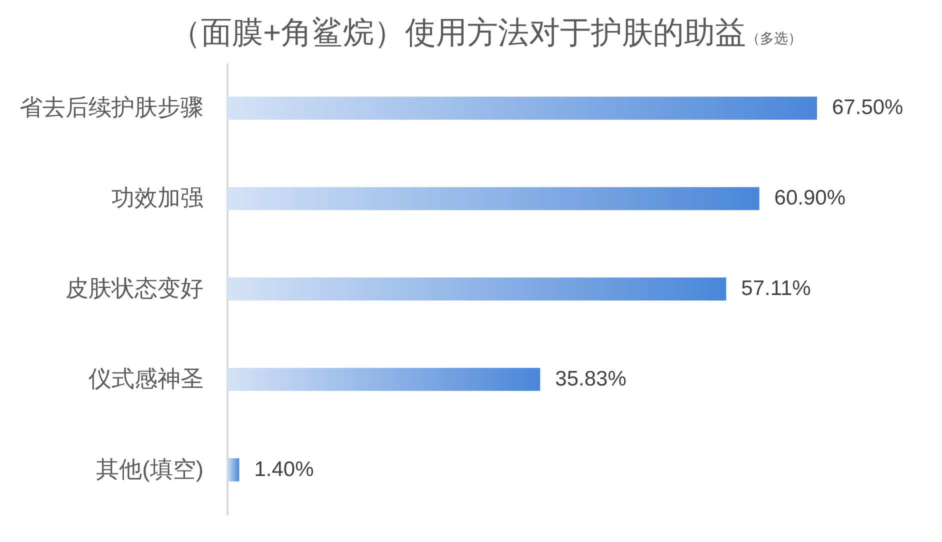 Image resolution: width=942 pixels, height=542 pixels. What do you see at coordinates (284, 469) in the screenshot?
I see `data-label: 1.40%` at bounding box center [284, 469].